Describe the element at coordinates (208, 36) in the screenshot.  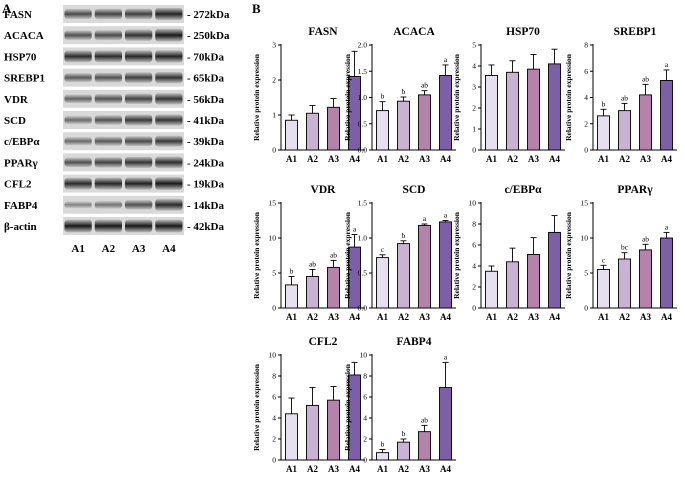
I see `blot-size-label: - 250kDa` at that location.